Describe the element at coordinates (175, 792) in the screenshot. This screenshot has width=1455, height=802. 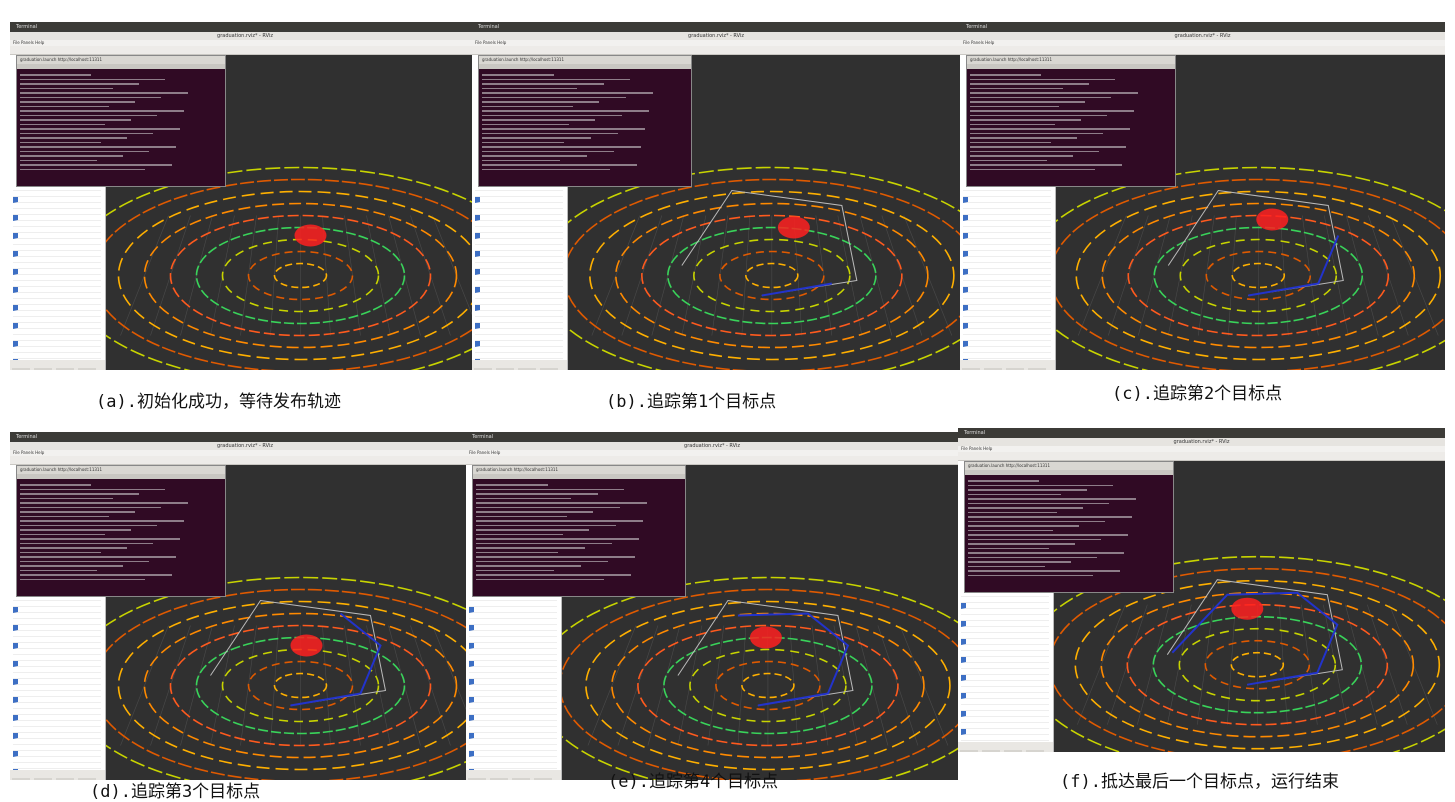
I see `caption-d: (d).追踪第3个目标点` at that location.